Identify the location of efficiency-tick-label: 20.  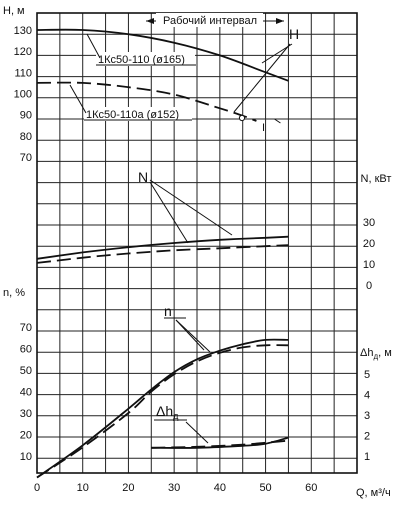
(26, 436).